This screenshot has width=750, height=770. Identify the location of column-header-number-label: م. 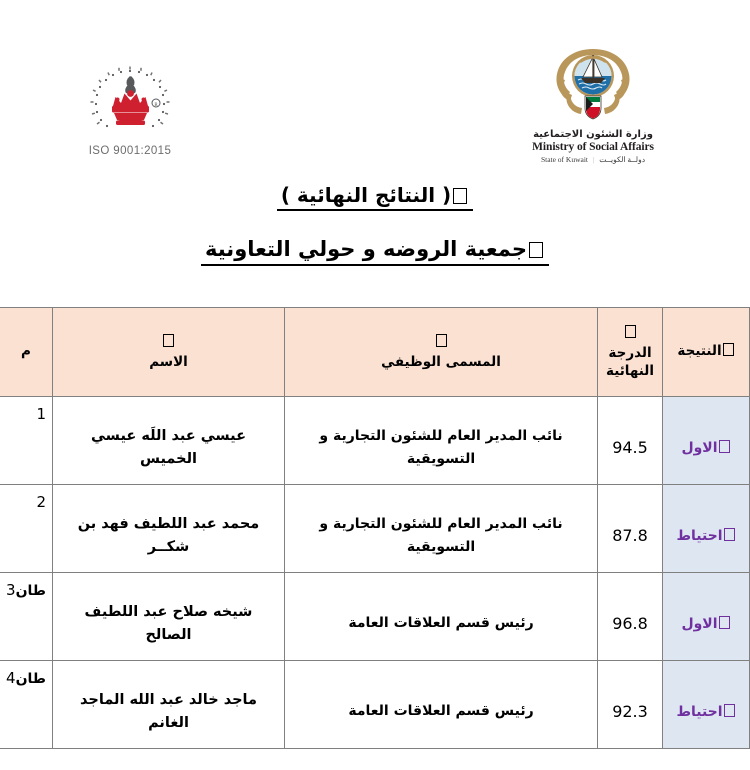
(26, 351).